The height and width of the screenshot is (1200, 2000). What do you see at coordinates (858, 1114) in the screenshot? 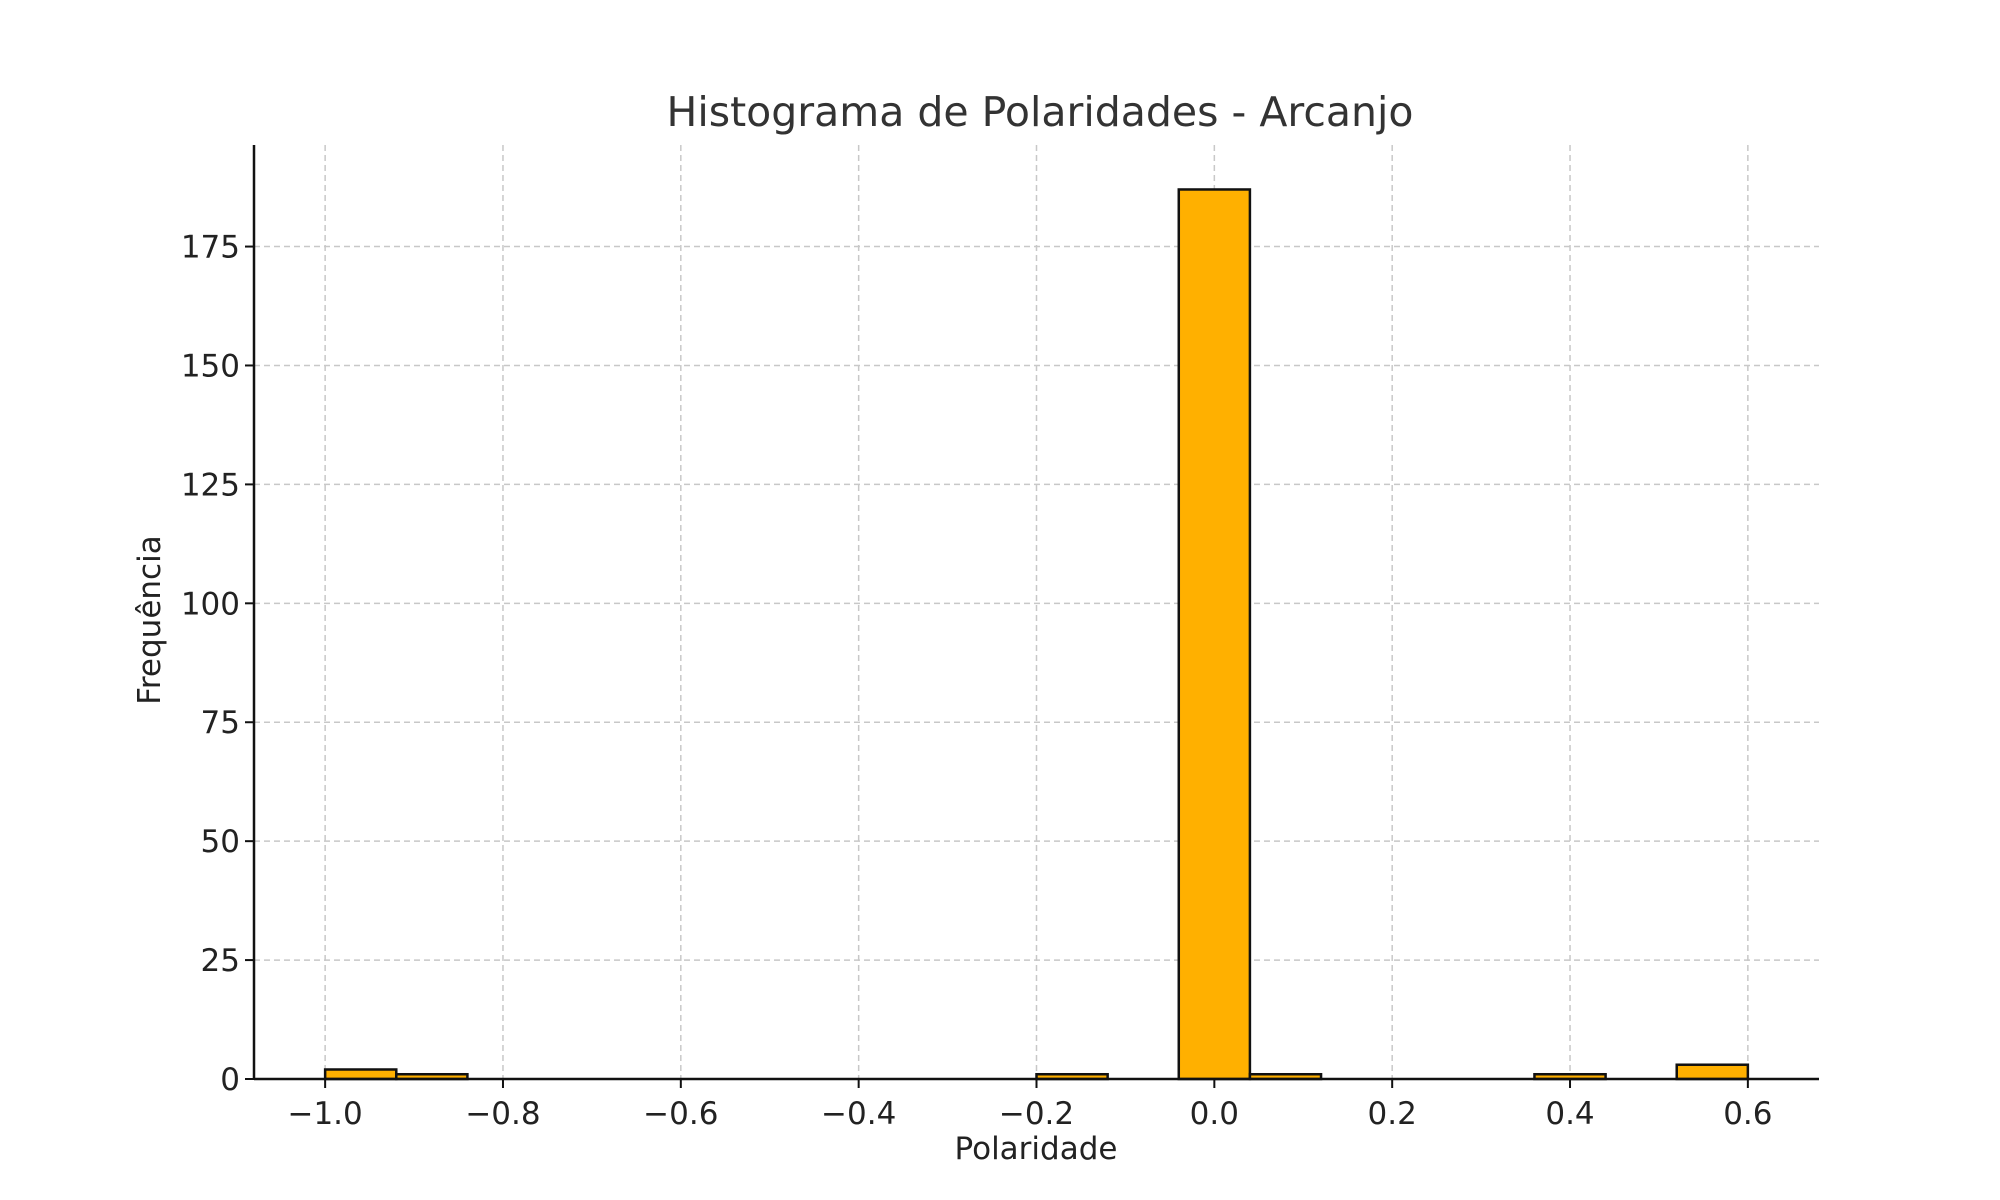
I see `x-tick-label: −0.4` at bounding box center [858, 1114].